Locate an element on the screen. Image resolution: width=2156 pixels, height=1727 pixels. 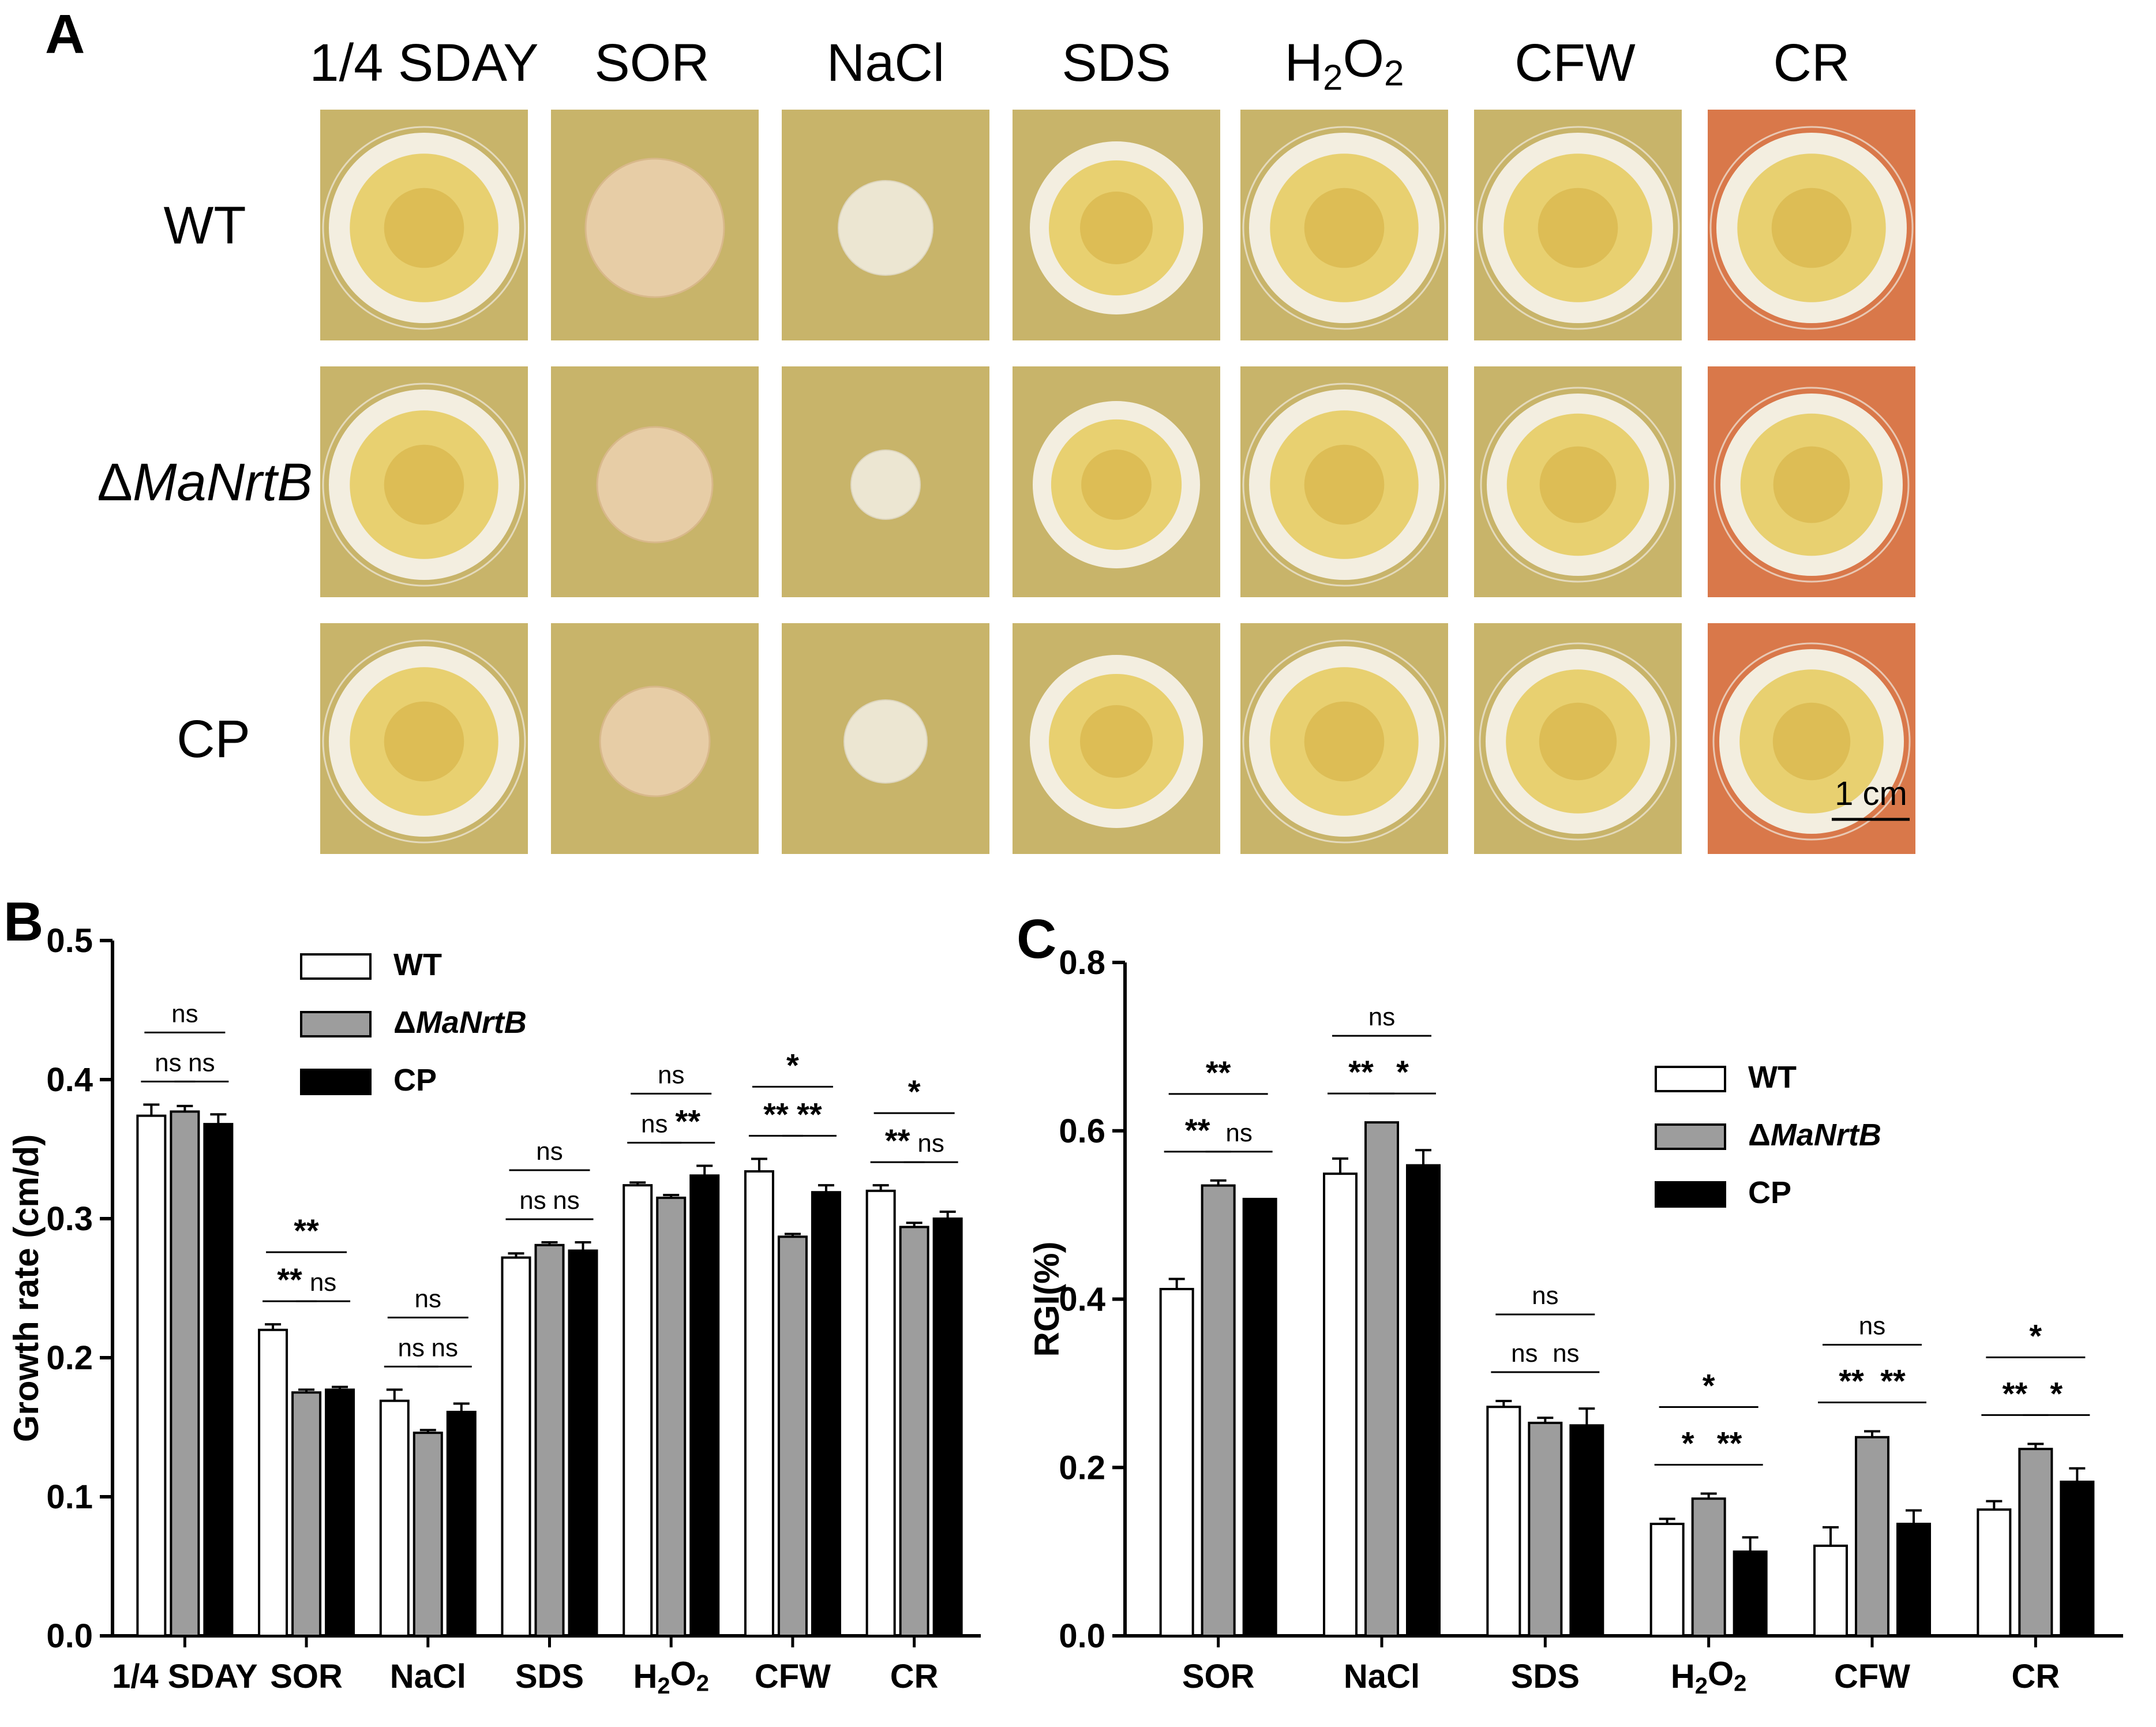
y-tick-label: 0.4 is located at coordinates (70, 1080).